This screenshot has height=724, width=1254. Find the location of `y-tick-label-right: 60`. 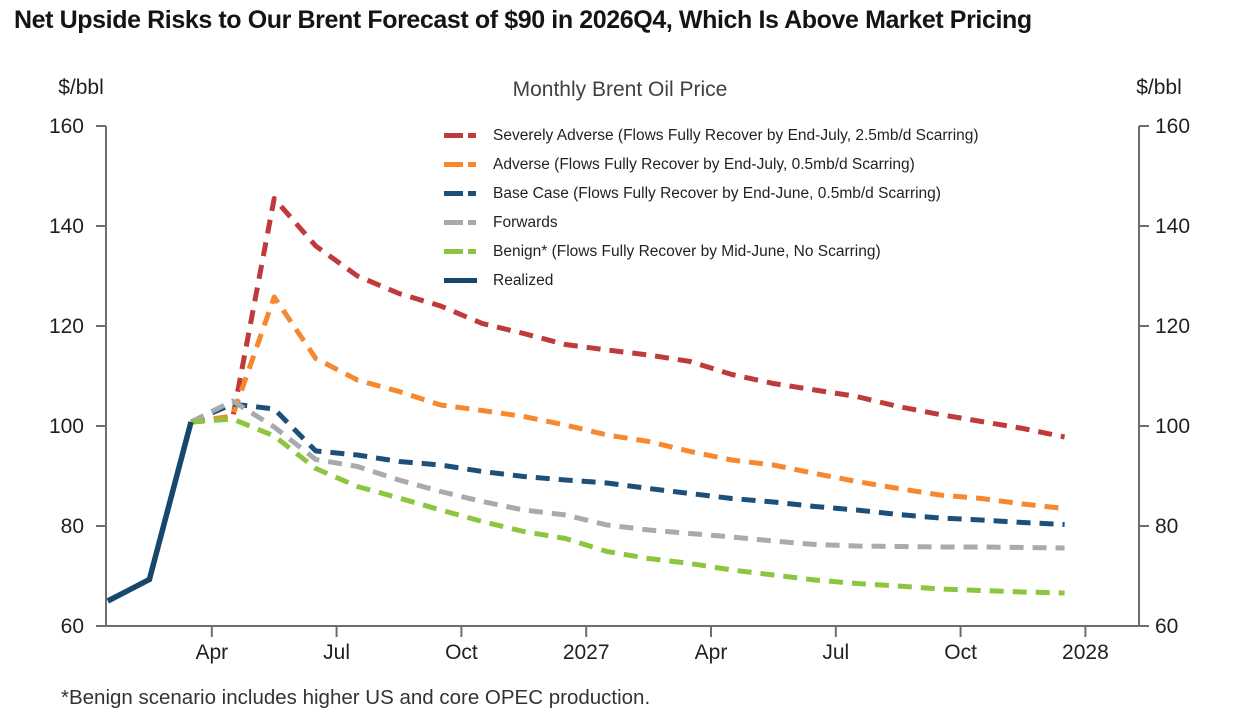

y-tick-label-right: 60 is located at coordinates (1166, 626).